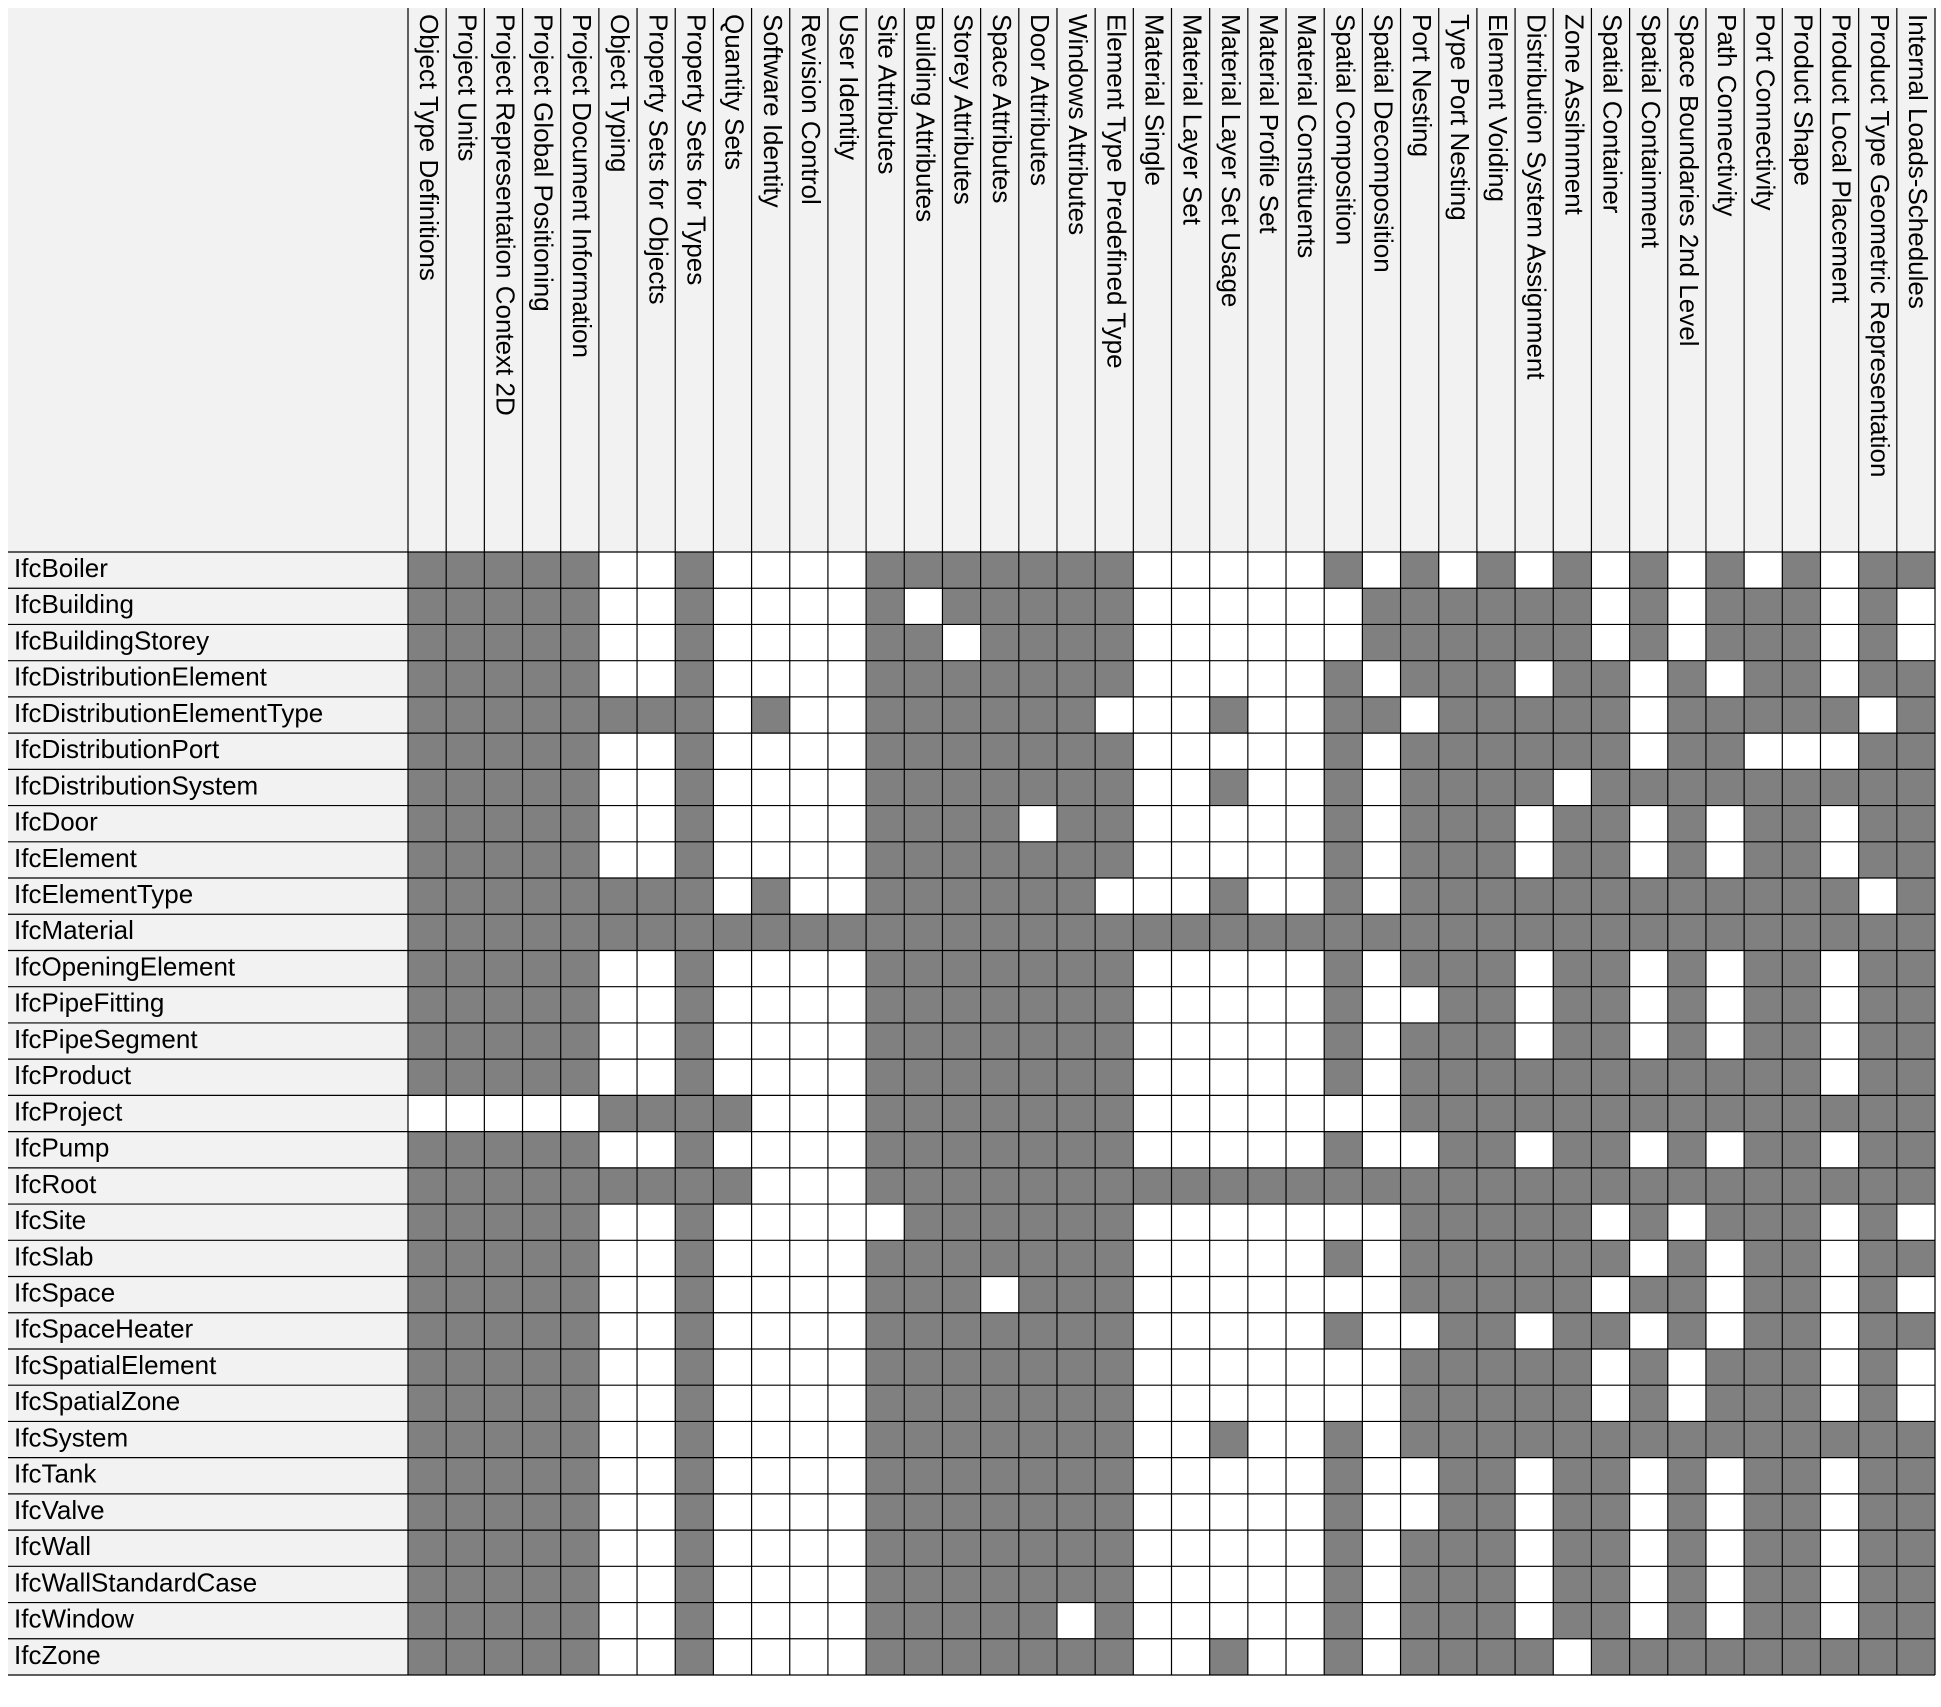 Image resolution: width=1941 pixels, height=1707 pixels. Describe the element at coordinates (97, 1401) in the screenshot. I see `row-label: IfcSpatialZone` at that location.